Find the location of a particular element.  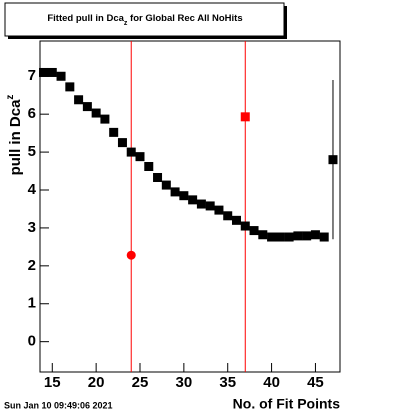

x-tick-label: 25 is located at coordinates (140, 382).